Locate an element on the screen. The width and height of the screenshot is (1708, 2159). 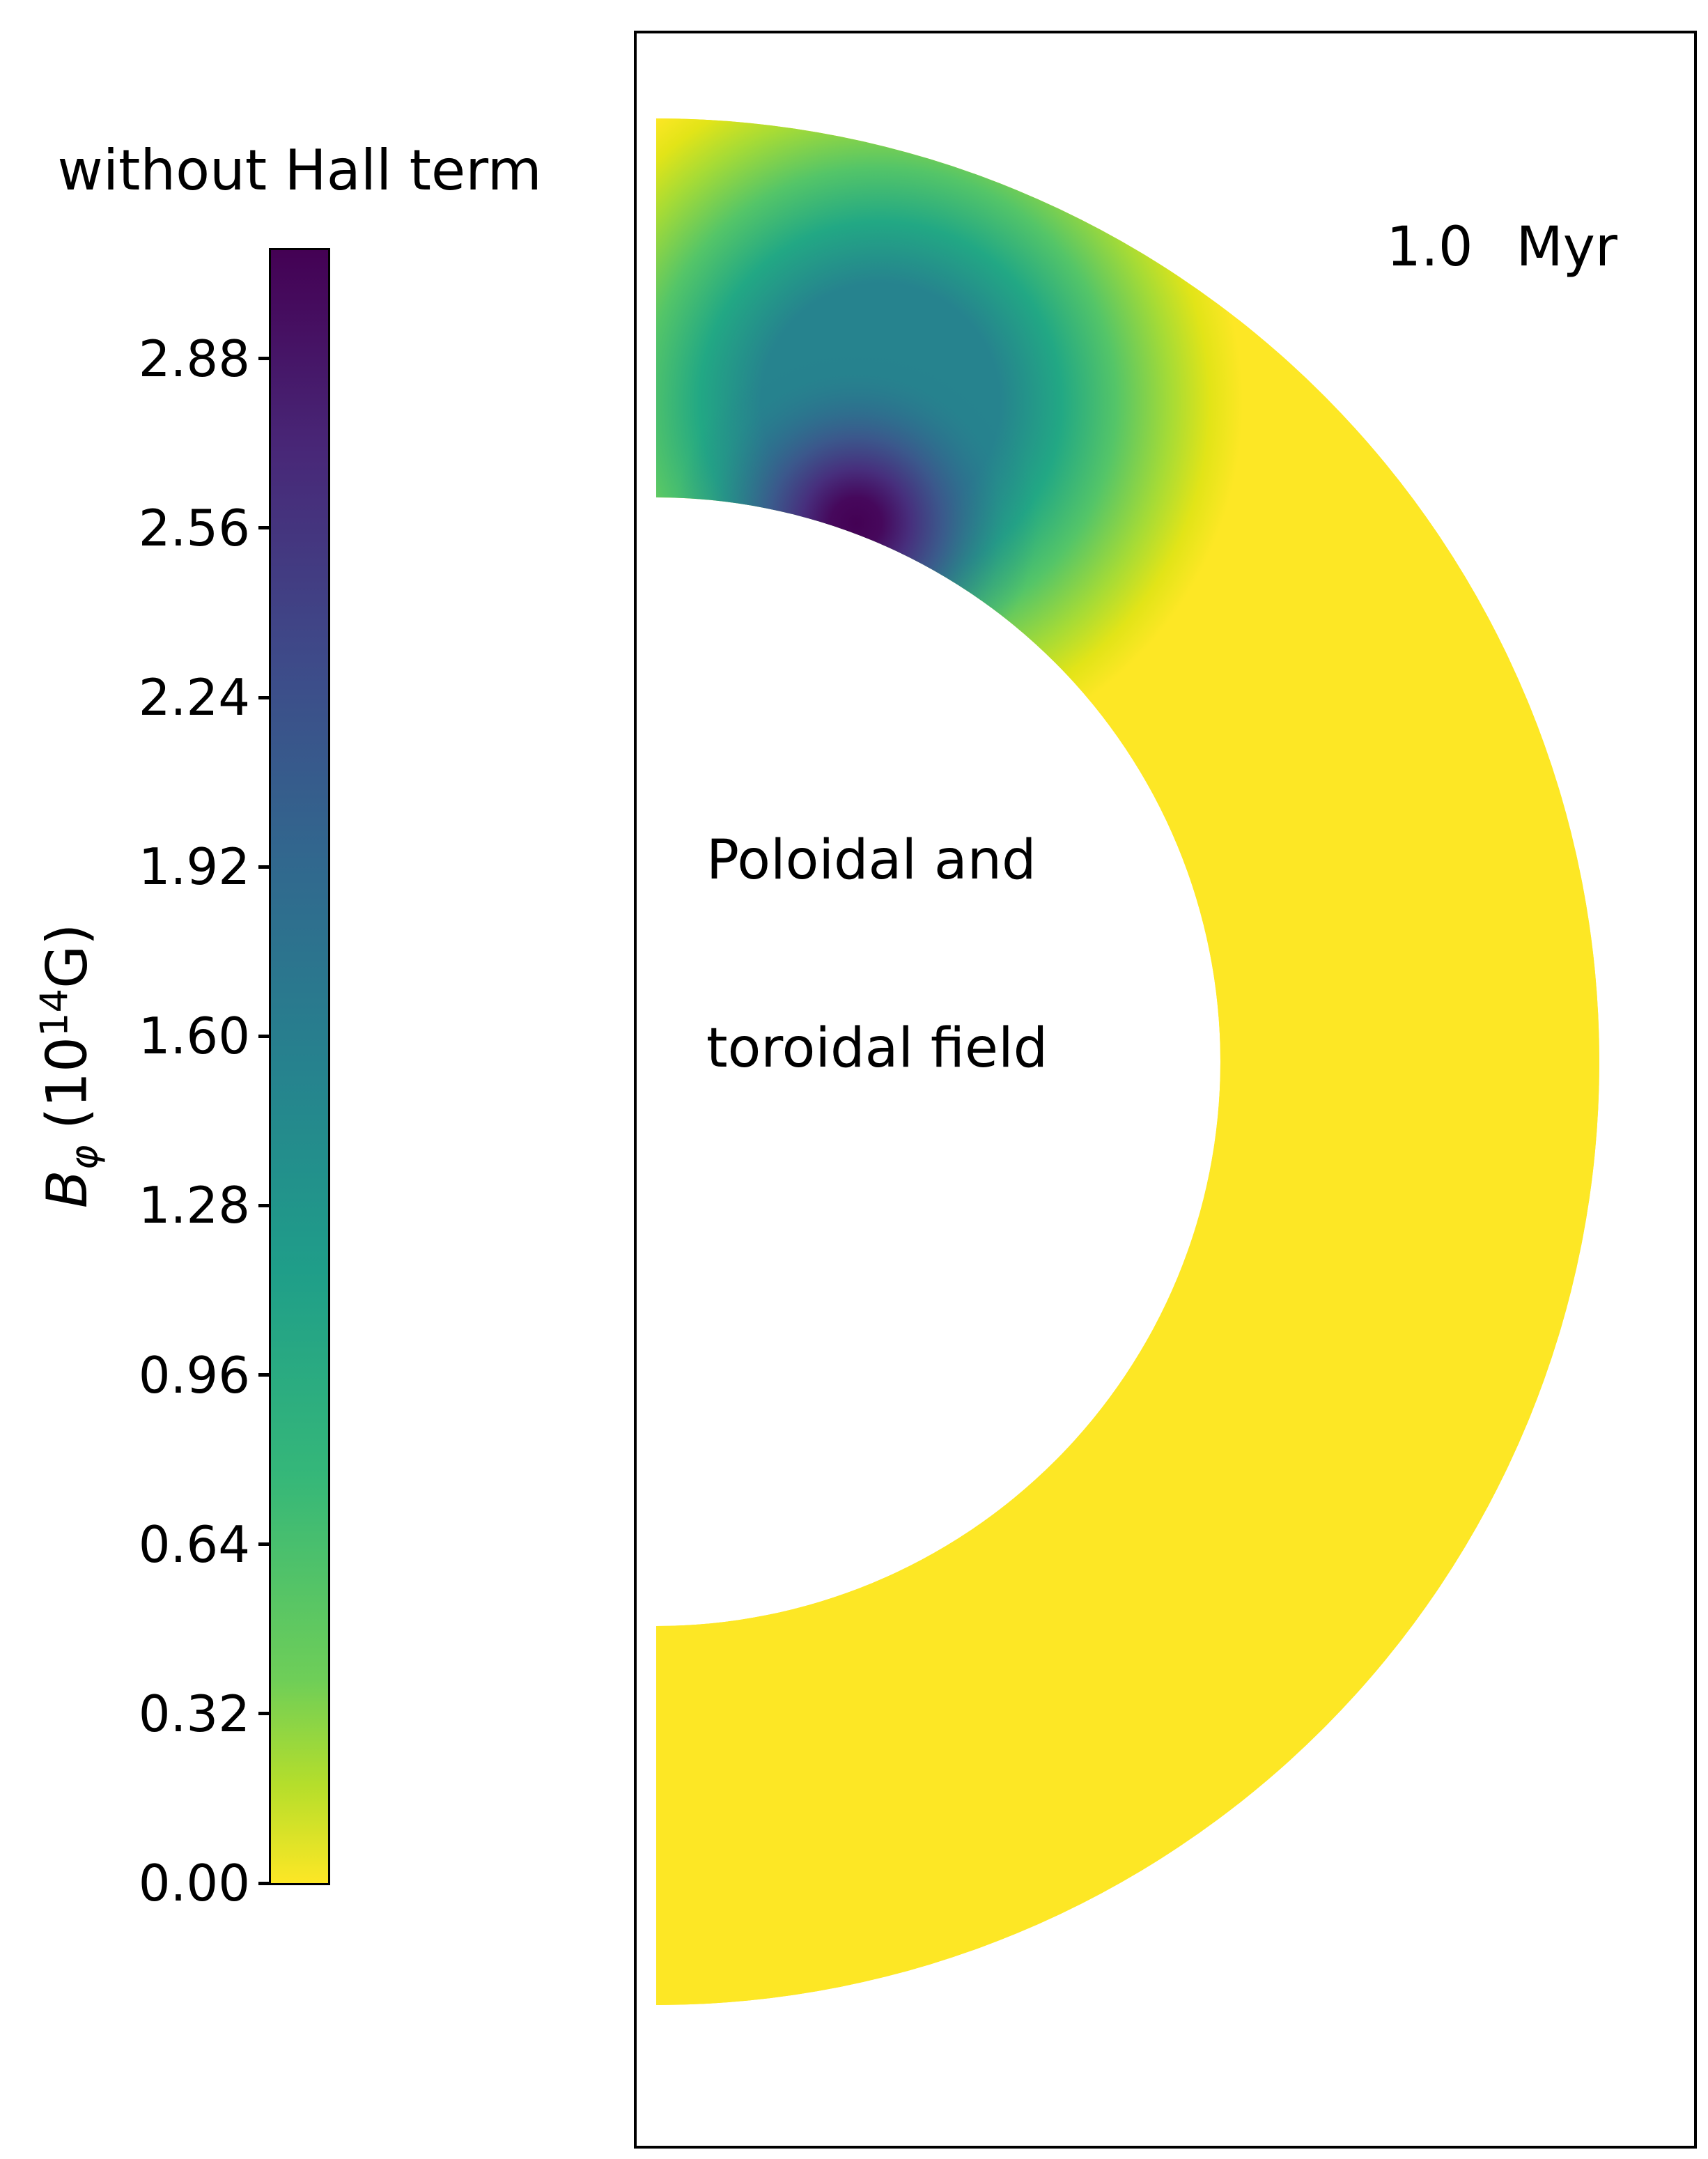
colorbar-tick-label: 0.32 is located at coordinates (194, 1714).